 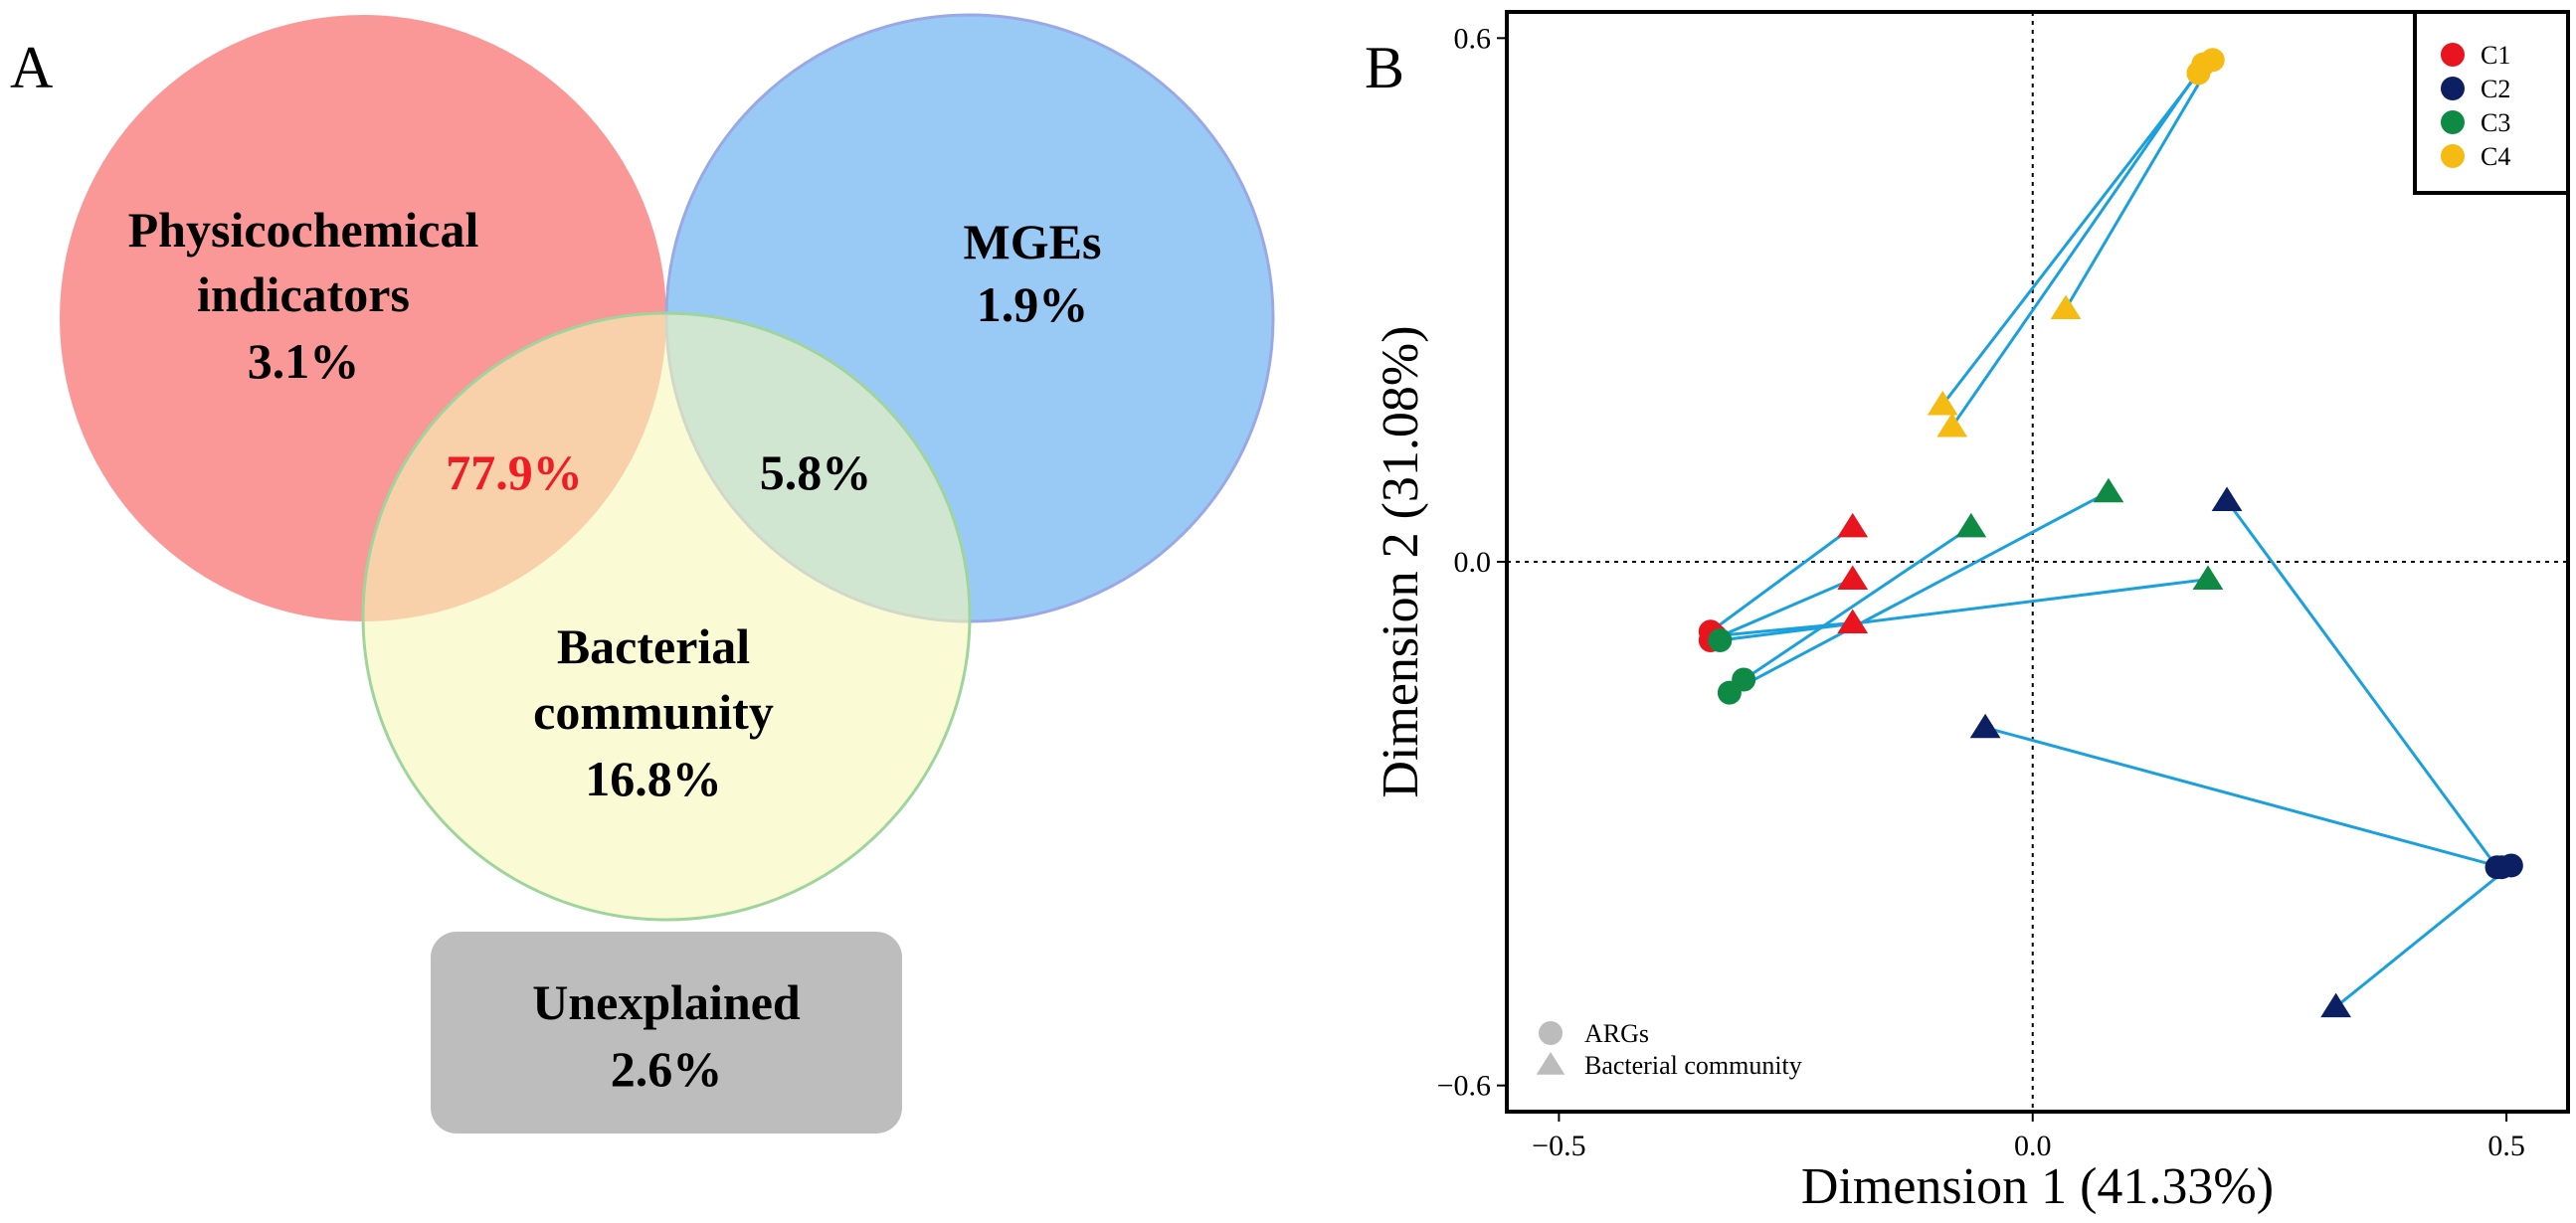 What do you see at coordinates (514, 472) in the screenshot?
I see `physico-bacterial-intersection-value: 77.9%` at bounding box center [514, 472].